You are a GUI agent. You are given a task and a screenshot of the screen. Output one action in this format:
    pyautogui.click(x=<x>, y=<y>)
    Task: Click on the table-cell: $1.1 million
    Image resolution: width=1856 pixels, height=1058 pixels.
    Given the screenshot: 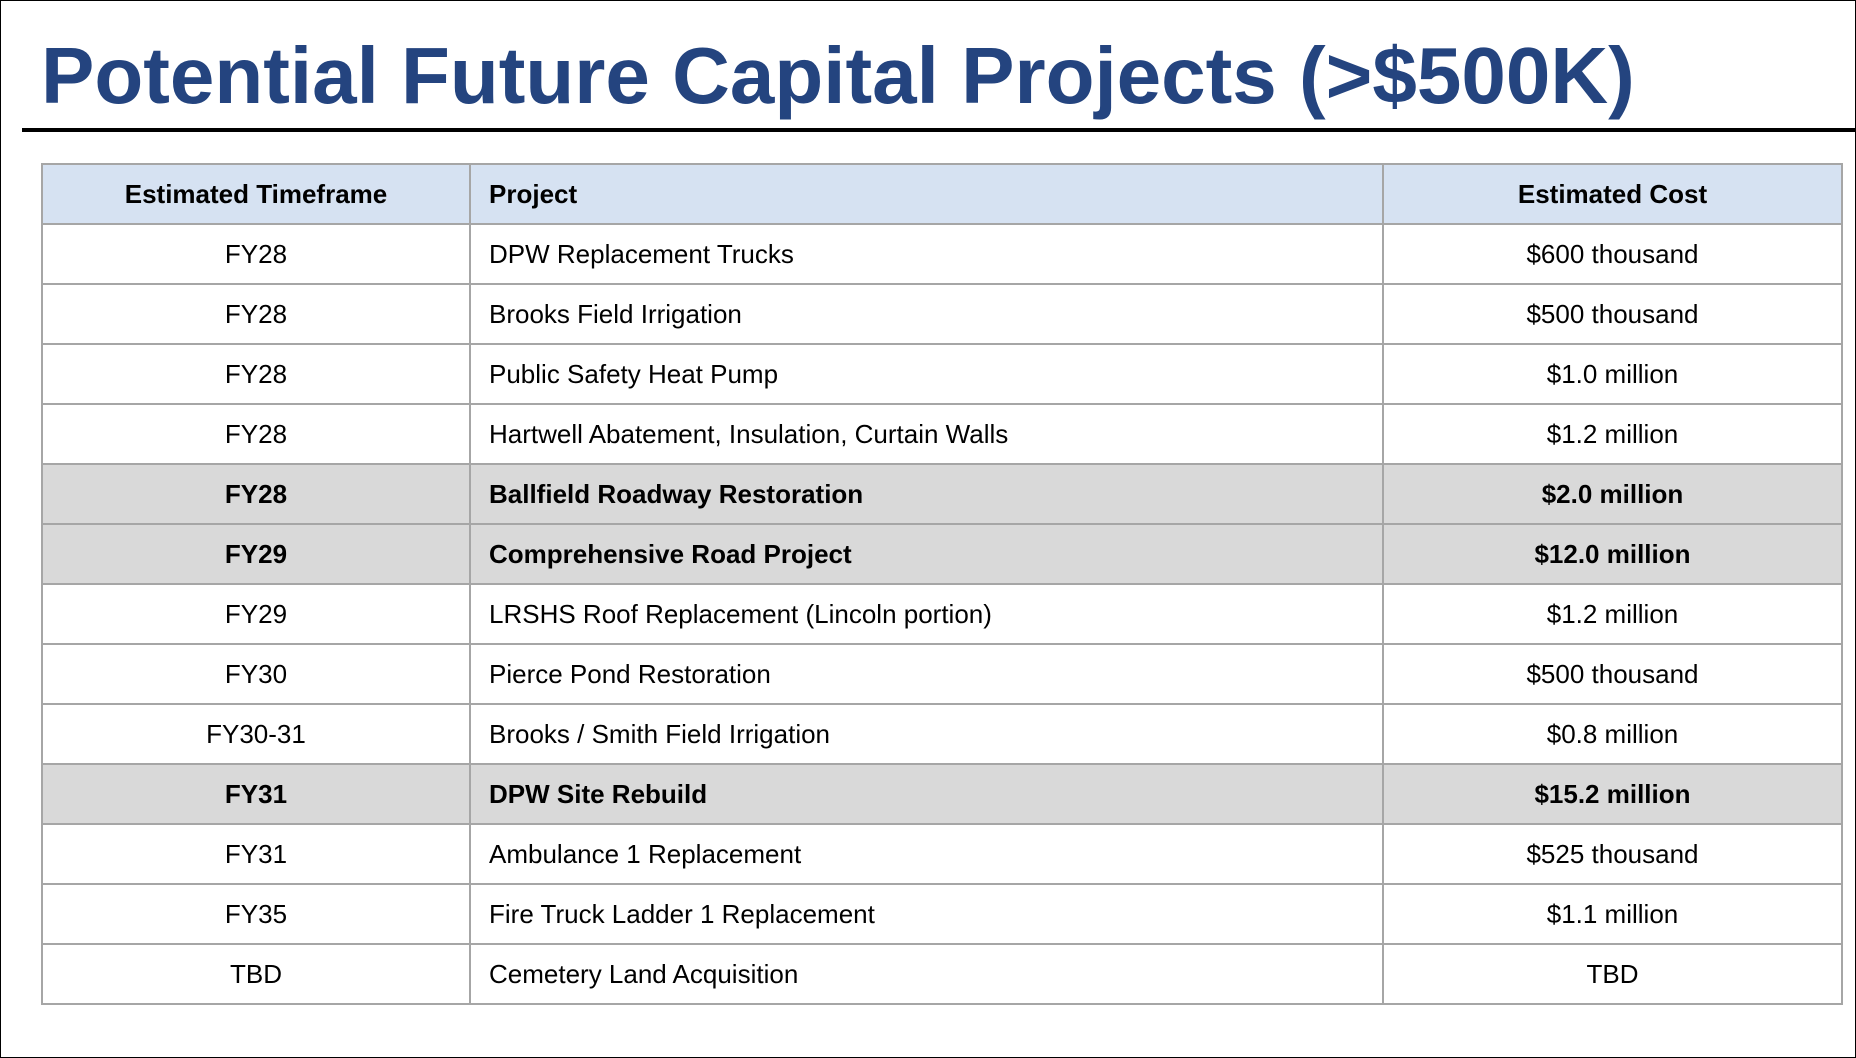 What is the action you would take?
    pyautogui.click(x=1612, y=914)
    